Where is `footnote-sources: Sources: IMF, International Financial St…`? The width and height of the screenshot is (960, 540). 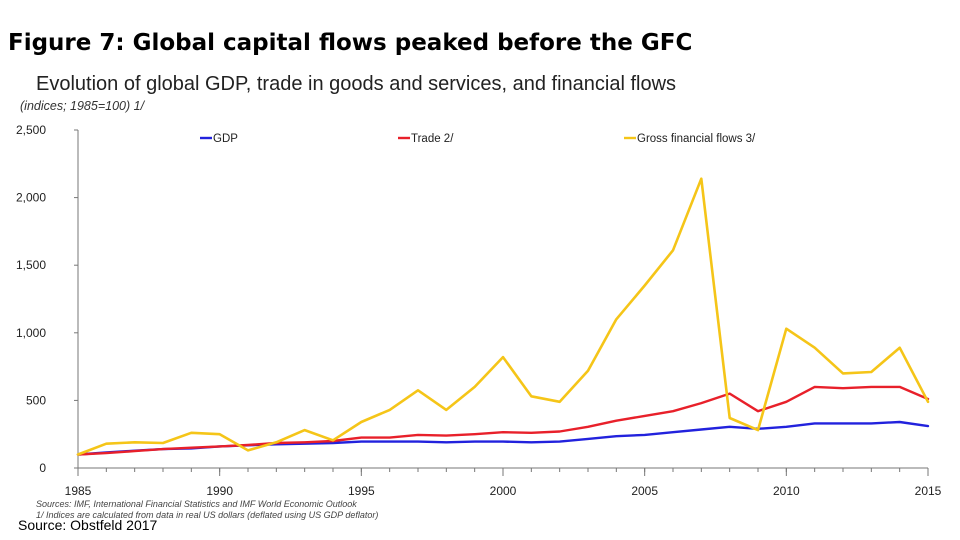
footnote-sources: Sources: IMF, International Financial St… is located at coordinates (196, 504).